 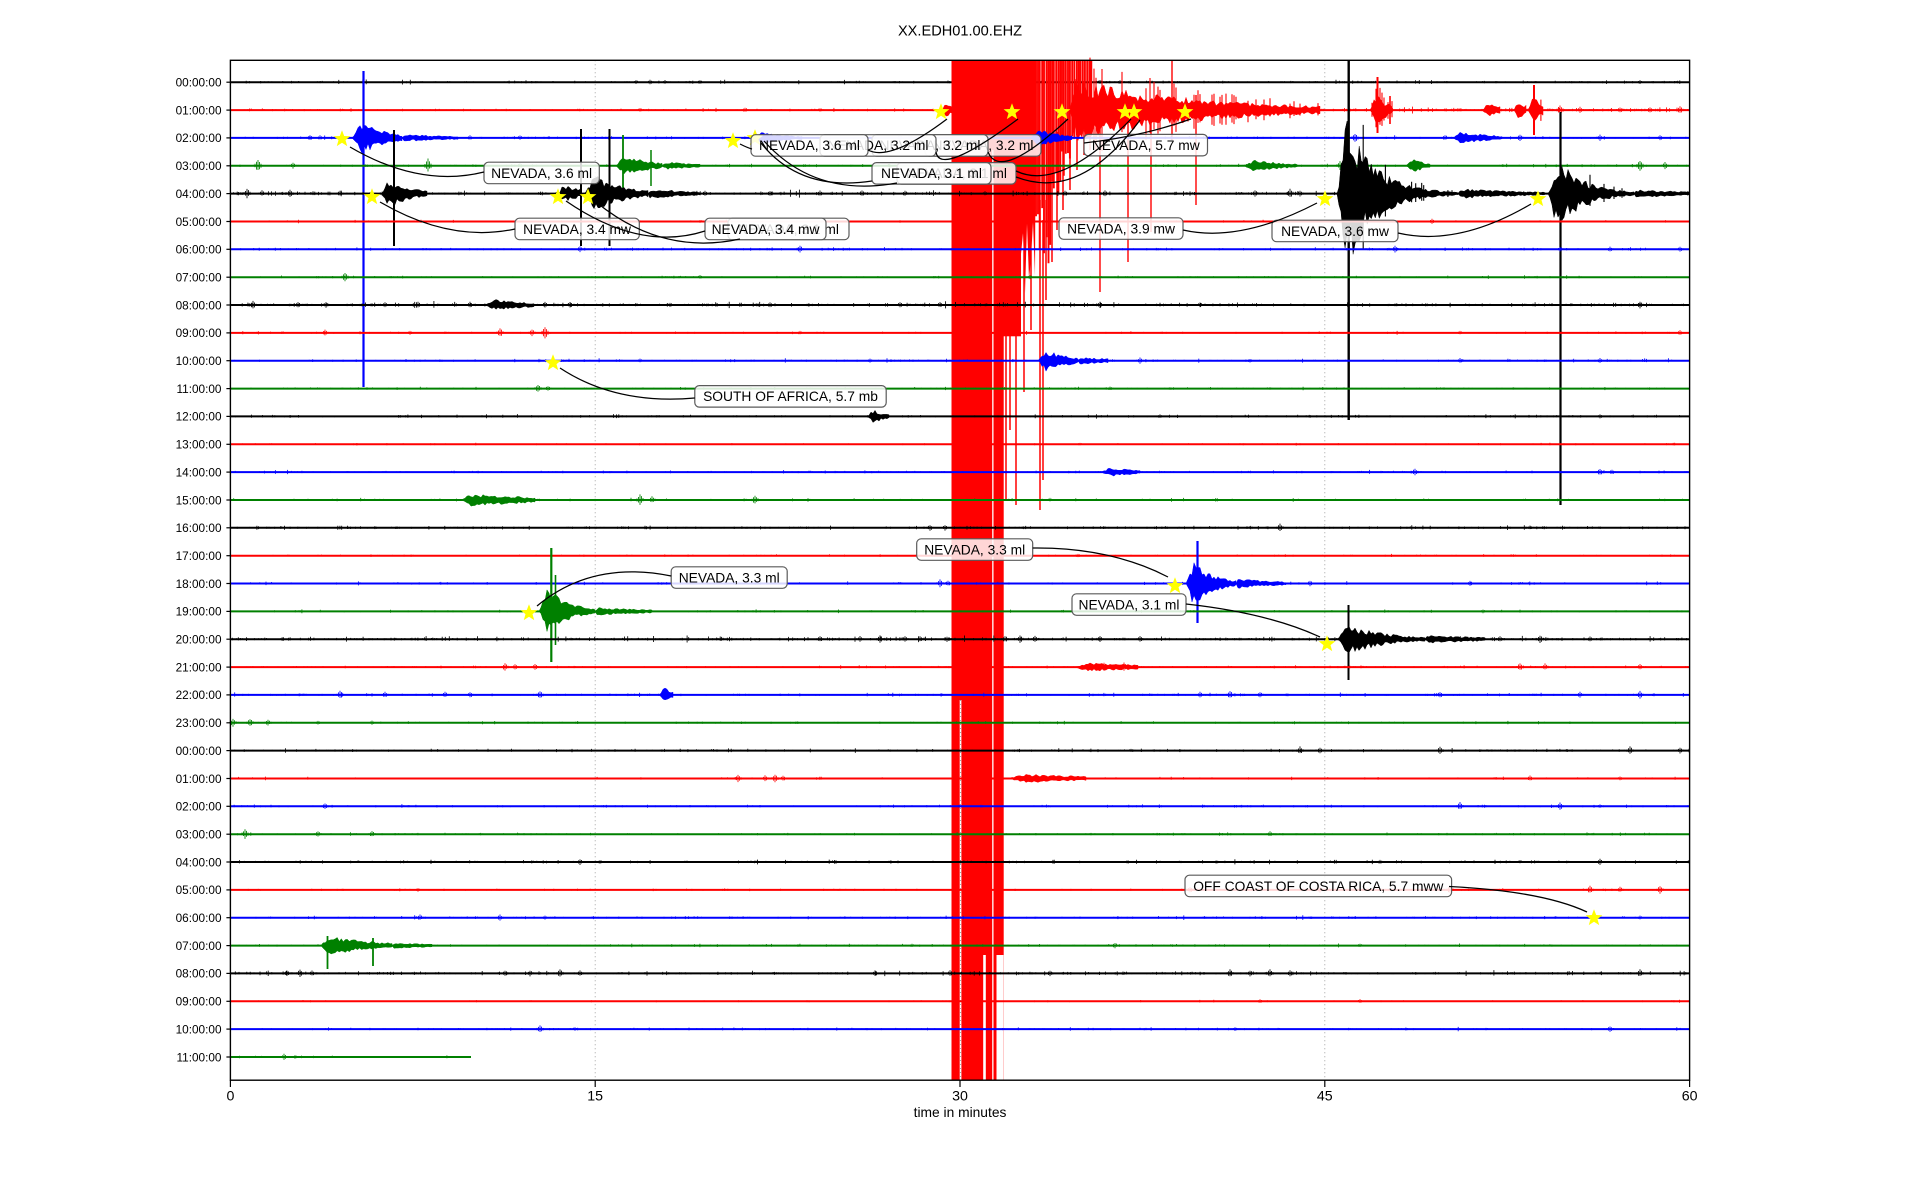 What do you see at coordinates (199, 695) in the screenshot?
I see `svg-text: 22:00:00` at bounding box center [199, 695].